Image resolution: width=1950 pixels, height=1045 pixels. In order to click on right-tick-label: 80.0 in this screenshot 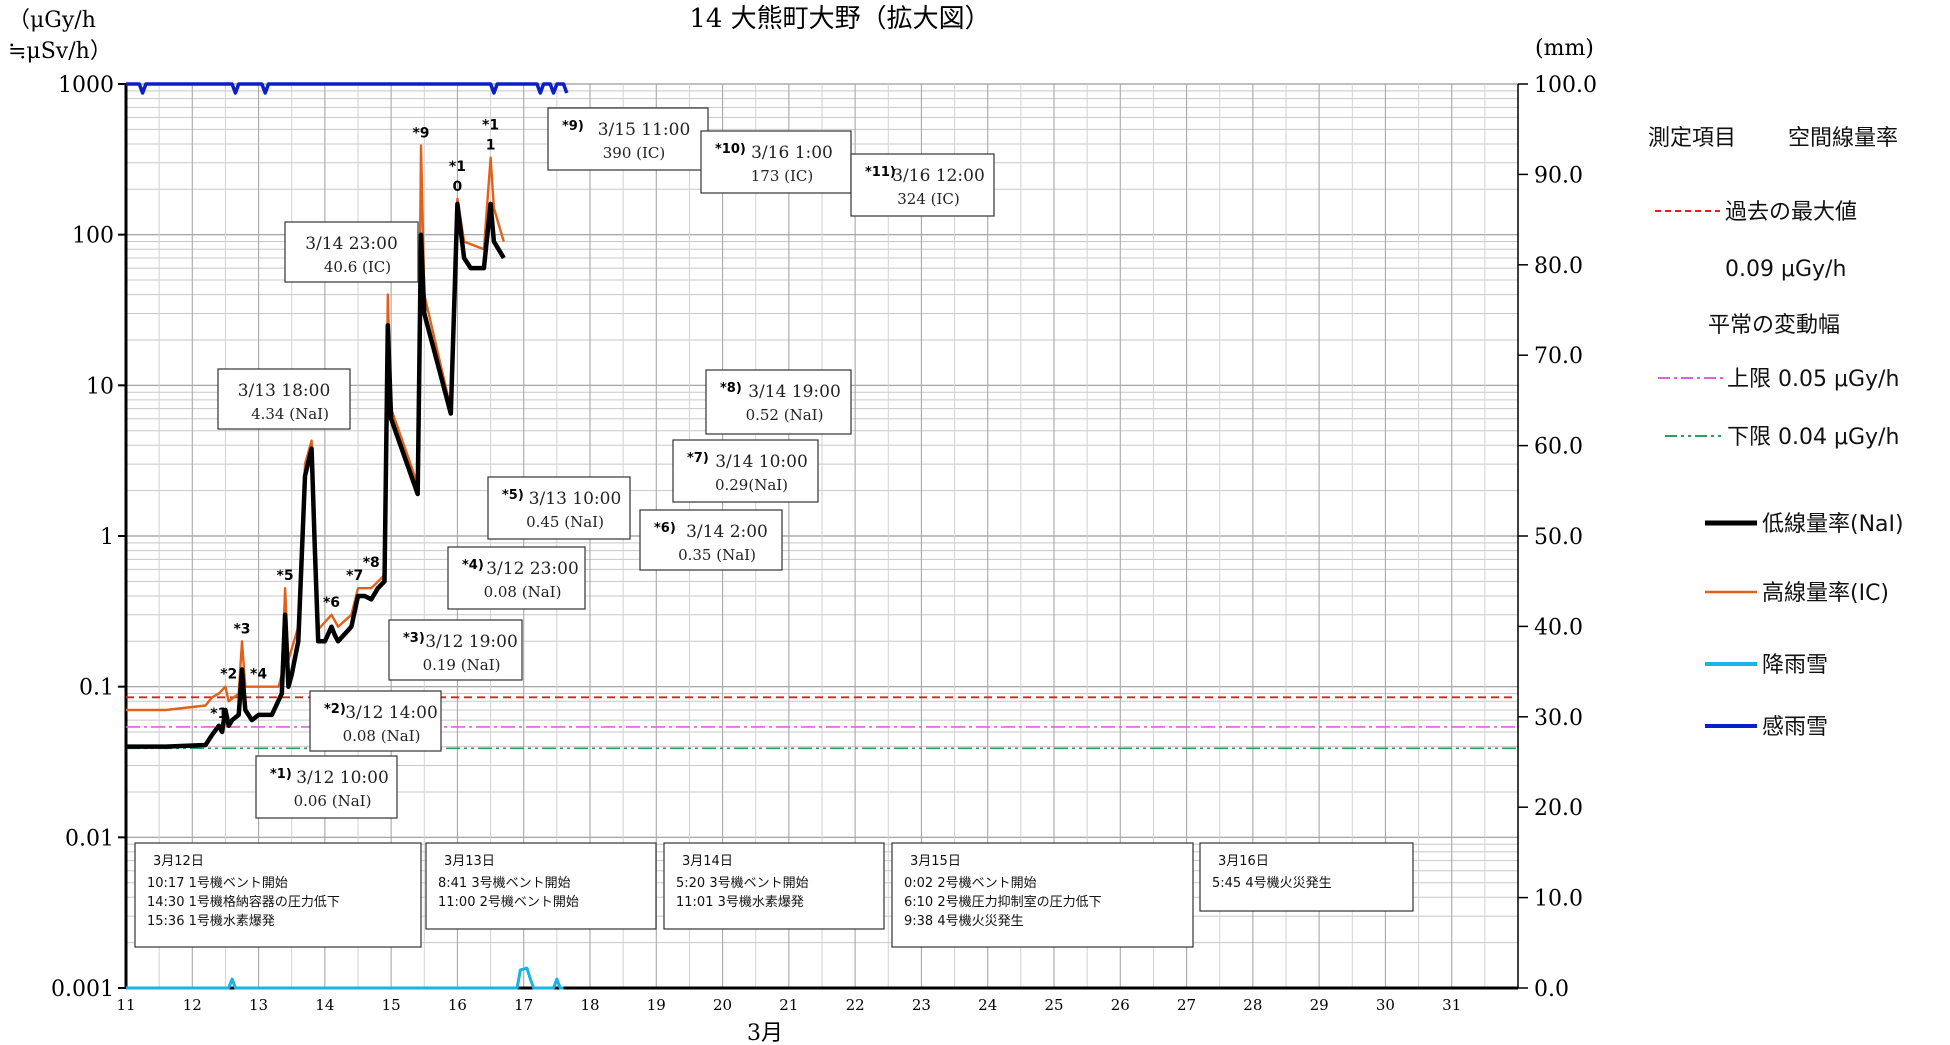, I will do `click(1558, 266)`.